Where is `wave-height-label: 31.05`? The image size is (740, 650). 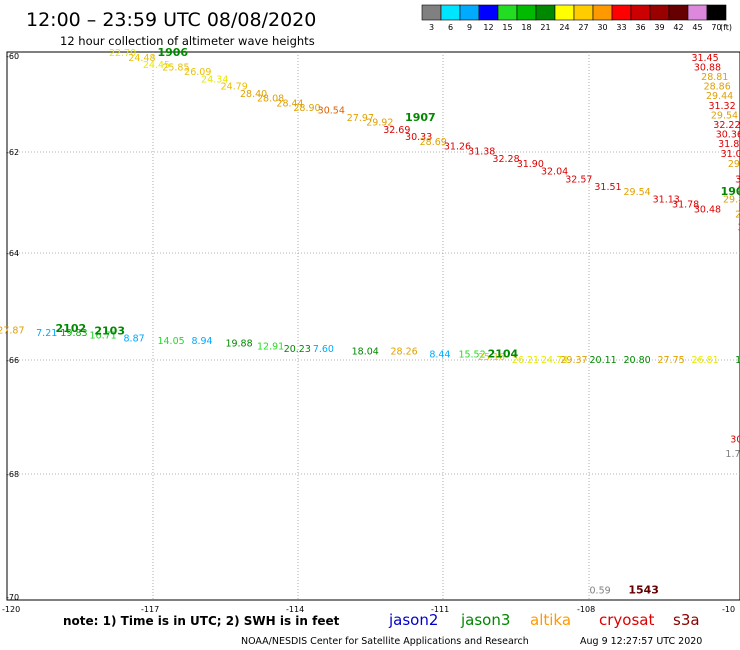 wave-height-label: 31.05 is located at coordinates (730, 154).